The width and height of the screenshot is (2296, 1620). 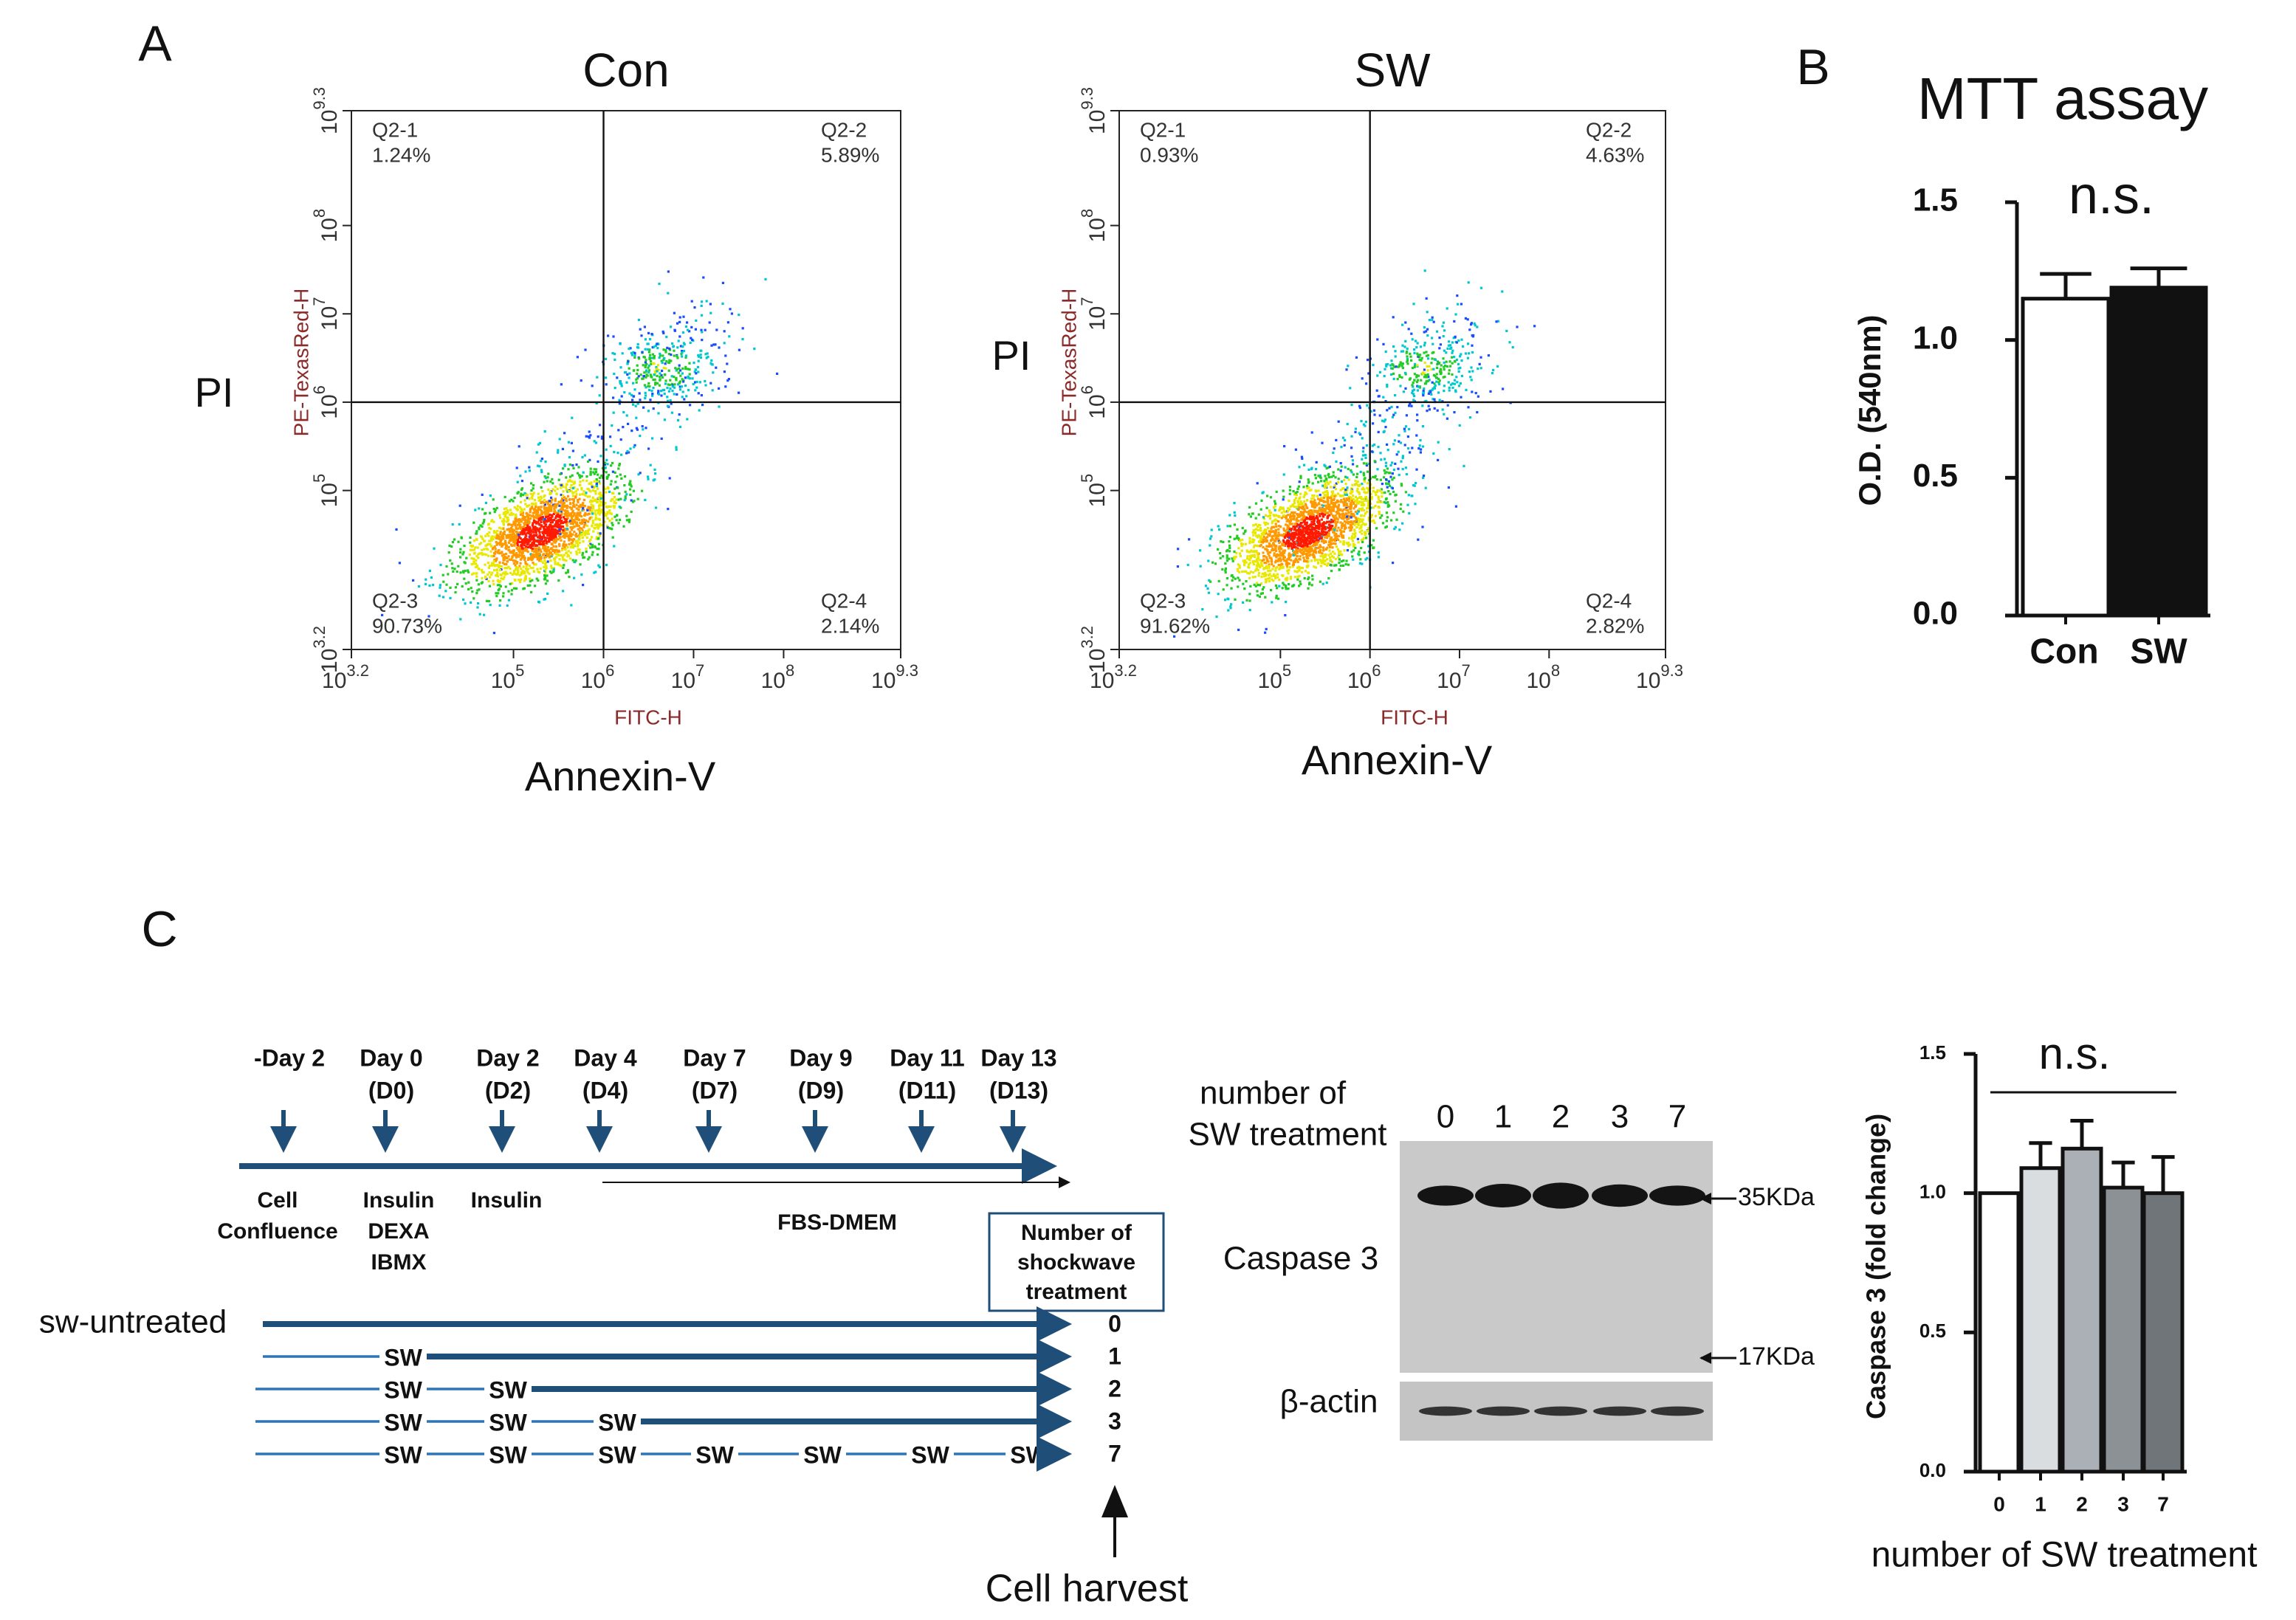 What do you see at coordinates (395, 130) in the screenshot?
I see `quadrant-name: Q2-1` at bounding box center [395, 130].